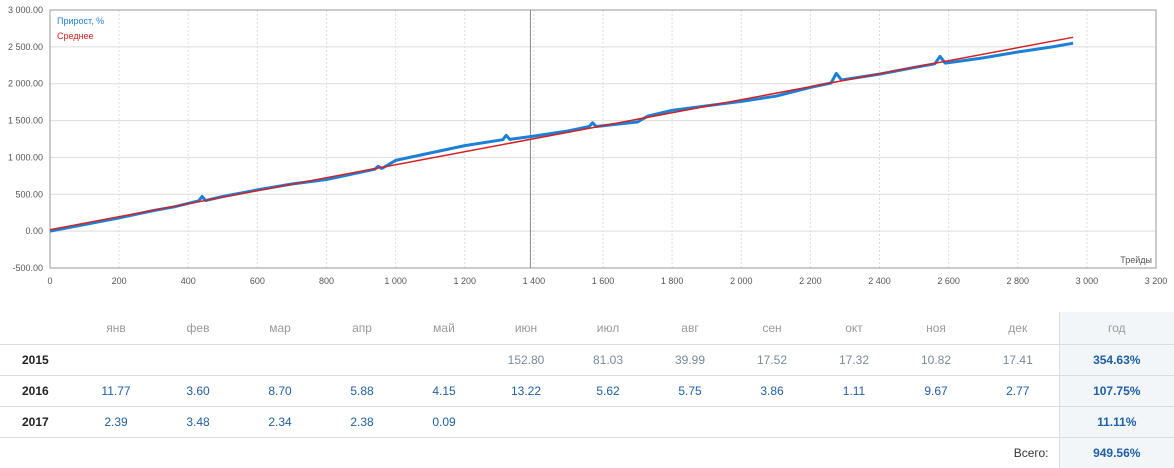 Image resolution: width=1174 pixels, height=468 pixels. What do you see at coordinates (1116, 360) in the screenshot?
I see `year-total-cell: 354.63%` at bounding box center [1116, 360].